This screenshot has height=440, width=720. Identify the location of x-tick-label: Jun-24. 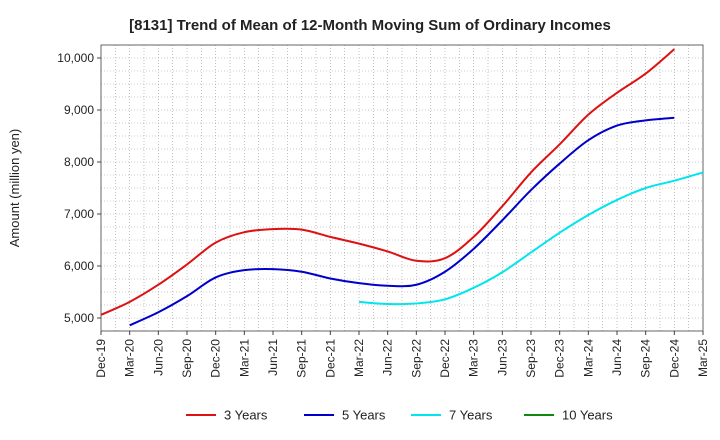
(617, 357).